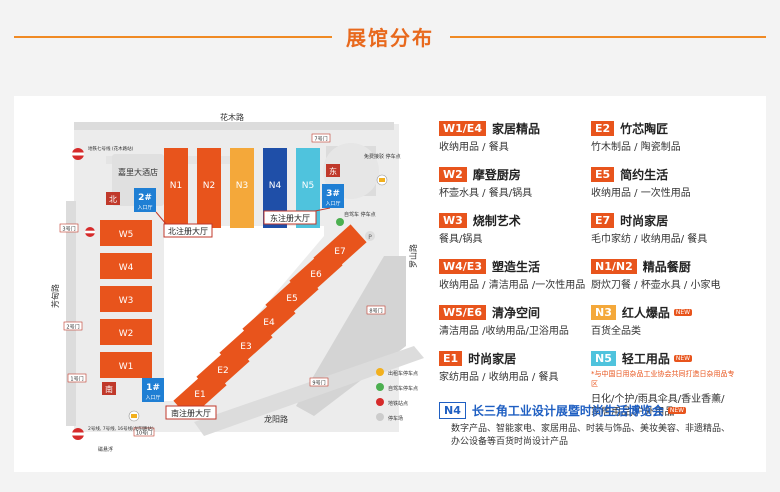 The image size is (780, 492). I want to click on svg-text: 2#, so click(145, 198).